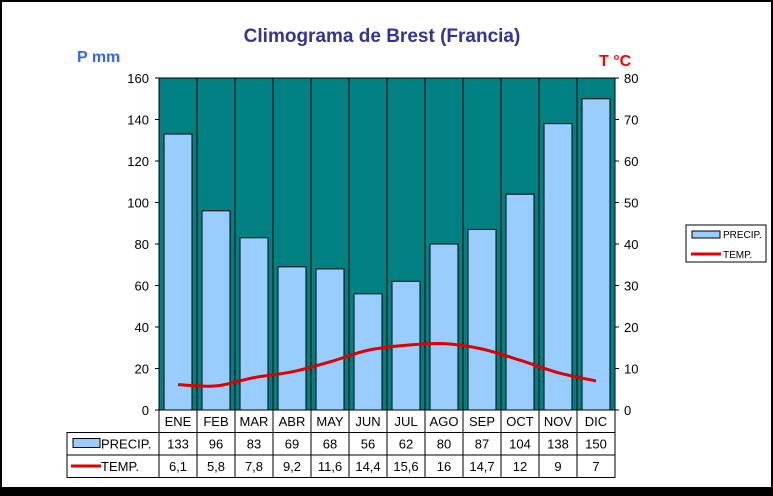 Image resolution: width=773 pixels, height=496 pixels. Describe the element at coordinates (142, 286) in the screenshot. I see `left-tick-label: 60` at that location.